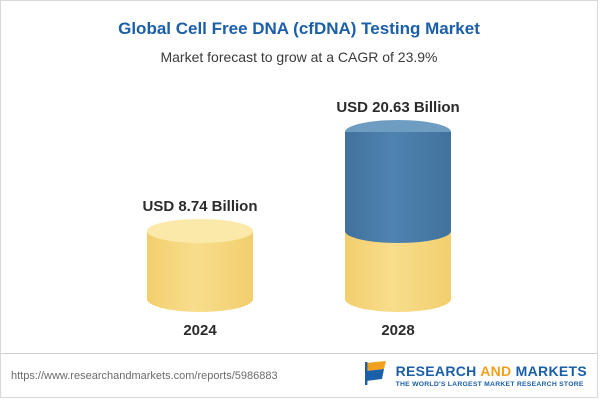  I want to click on cylinder-top-ellipse-2024, so click(200, 230).